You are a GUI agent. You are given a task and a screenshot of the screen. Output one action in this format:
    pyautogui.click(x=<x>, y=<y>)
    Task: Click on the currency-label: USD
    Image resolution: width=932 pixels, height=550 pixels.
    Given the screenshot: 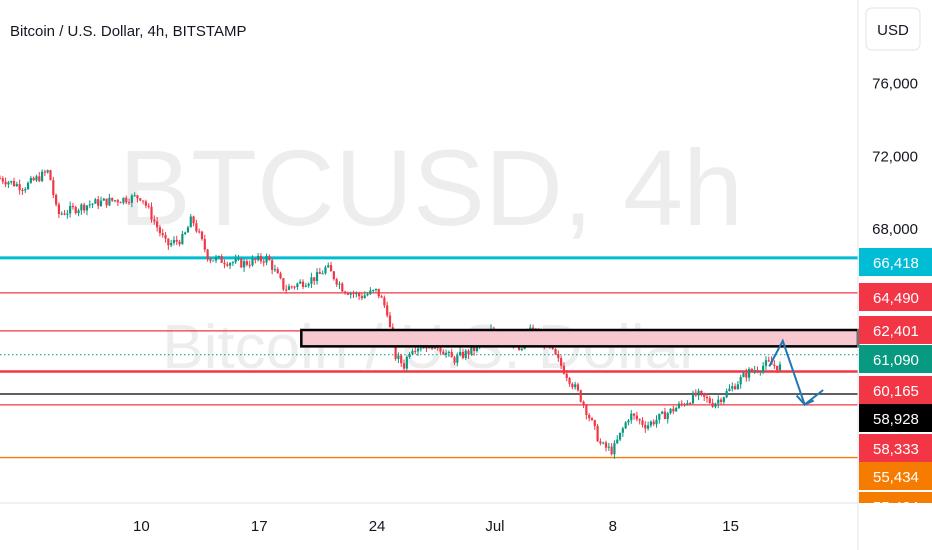 What is the action you would take?
    pyautogui.click(x=893, y=30)
    